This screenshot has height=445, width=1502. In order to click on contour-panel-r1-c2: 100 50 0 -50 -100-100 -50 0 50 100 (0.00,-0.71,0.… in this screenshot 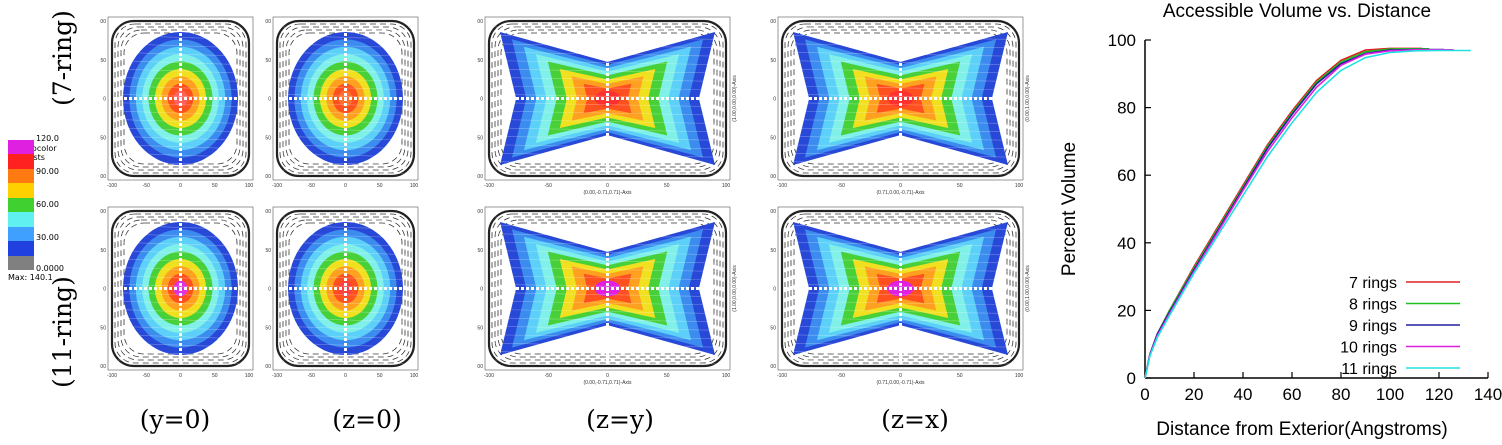, I will do `click(607, 296)`.